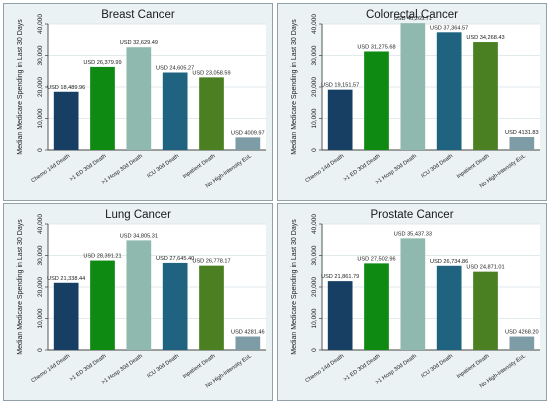  I want to click on data-label: USD 26,379.99, so click(102, 63).